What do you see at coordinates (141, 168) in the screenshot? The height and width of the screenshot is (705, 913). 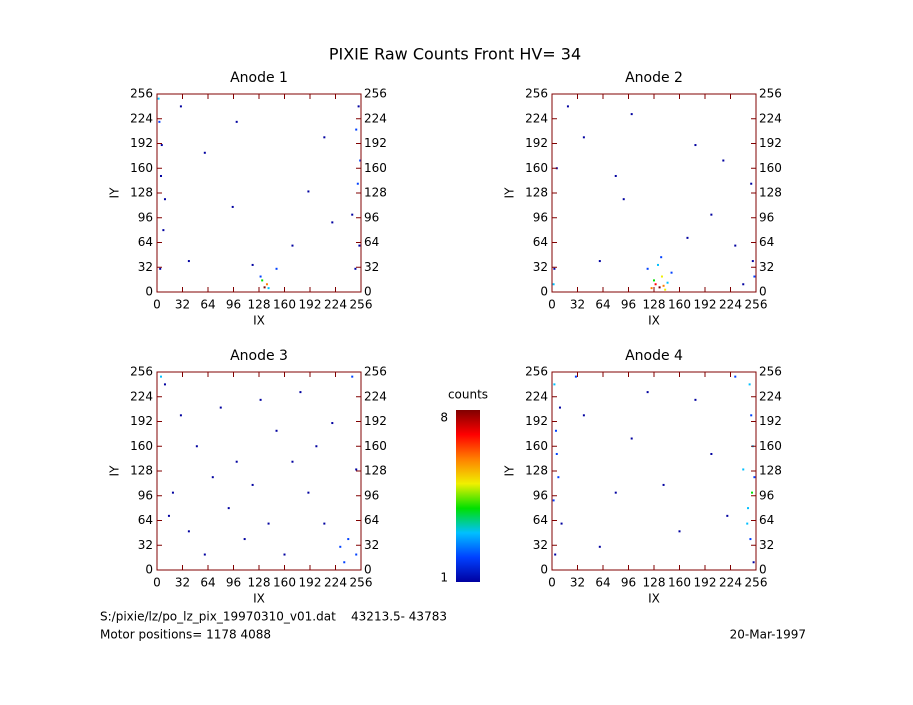 I see `y-tick-label: 160` at bounding box center [141, 168].